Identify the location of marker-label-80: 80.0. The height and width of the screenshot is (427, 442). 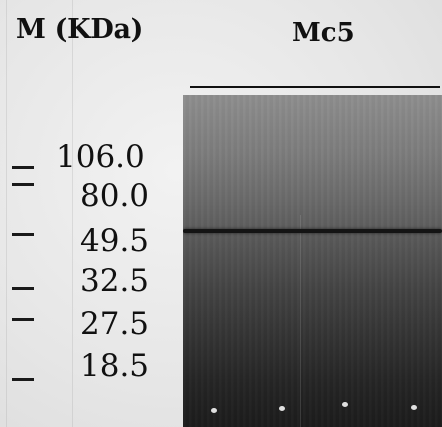
(115, 196).